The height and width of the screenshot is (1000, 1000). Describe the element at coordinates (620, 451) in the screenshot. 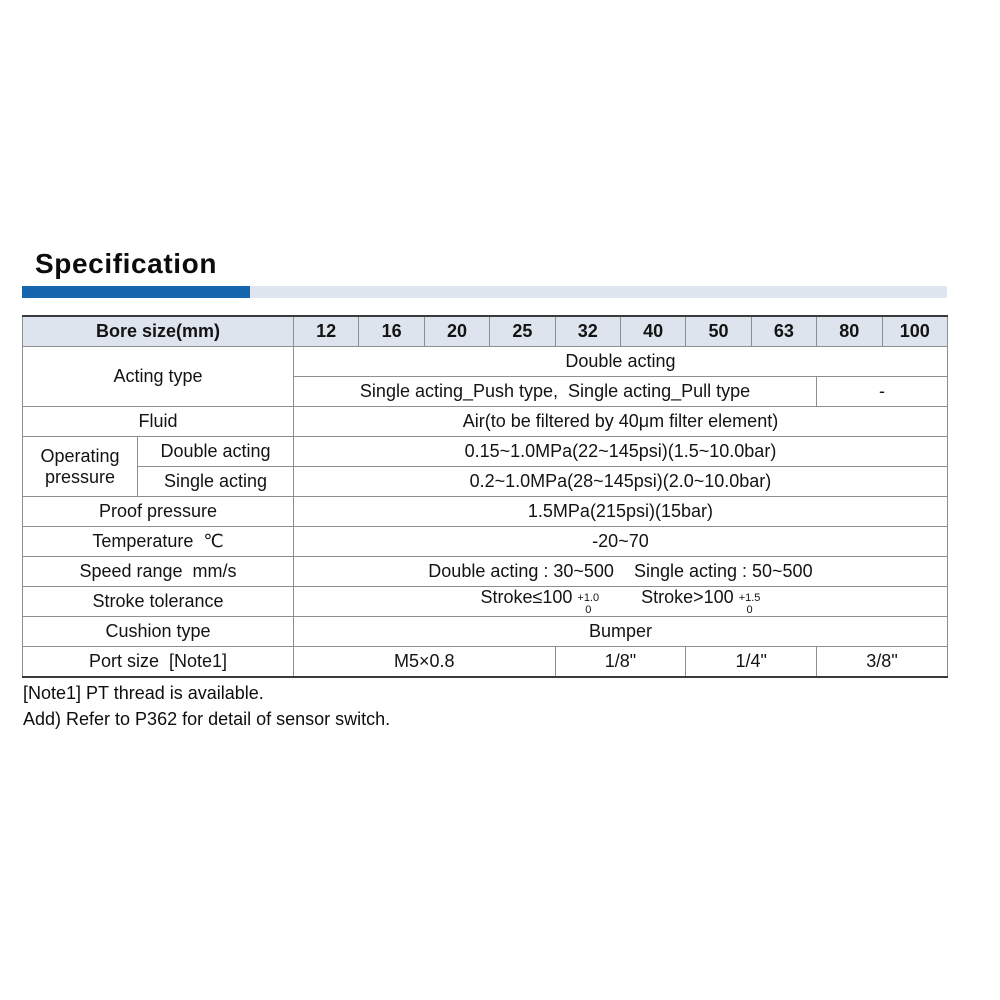

I see `operating-pressure-double-value: 0.15~1.0MPa(22~145psi)(1.5~10.0bar)` at that location.